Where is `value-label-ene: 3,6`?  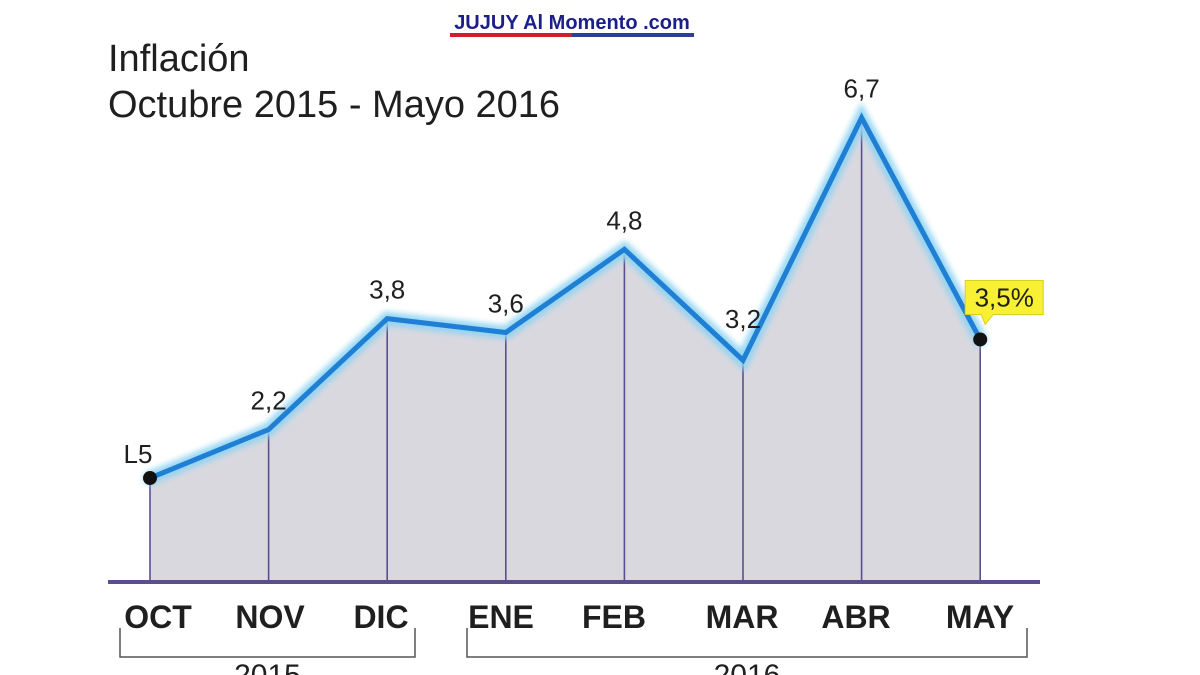 value-label-ene: 3,6 is located at coordinates (506, 304).